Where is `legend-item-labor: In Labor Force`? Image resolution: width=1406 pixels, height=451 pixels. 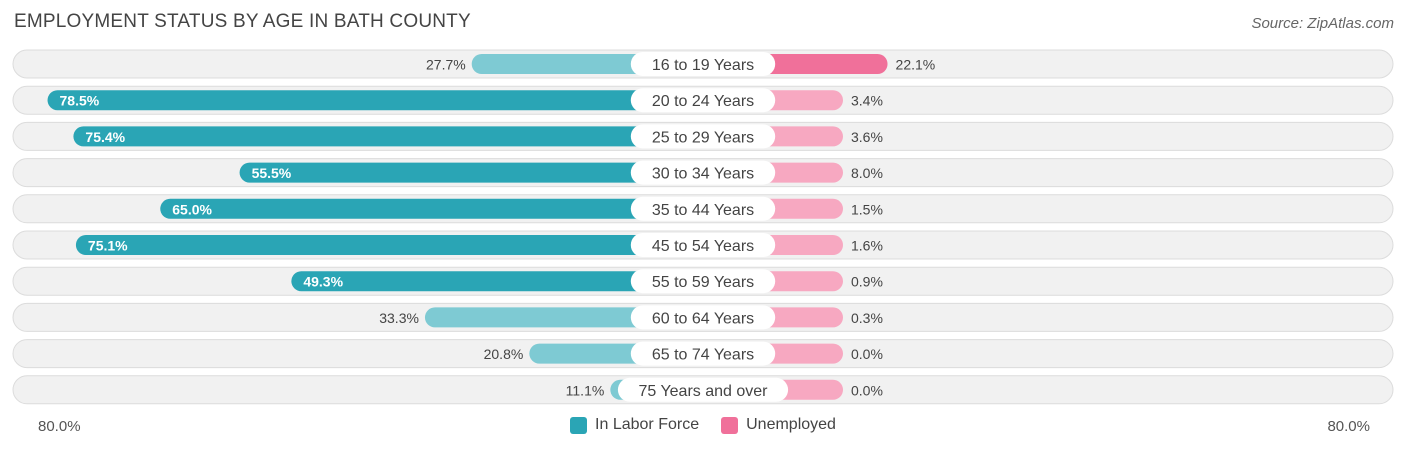
legend-item-labor: In Labor Force is located at coordinates (634, 425).